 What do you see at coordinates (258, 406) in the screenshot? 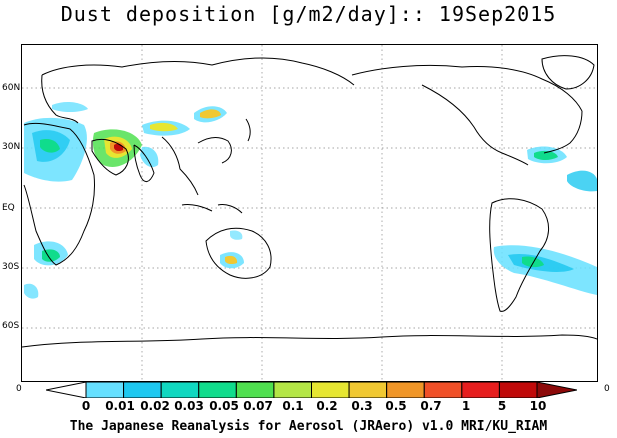
I see `colorbar-tick: 0.07` at bounding box center [258, 406].